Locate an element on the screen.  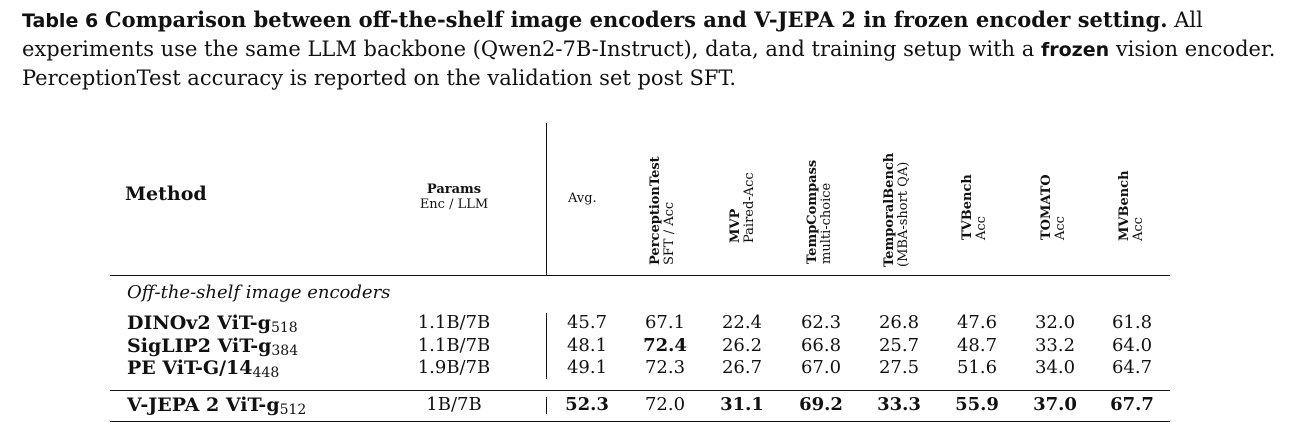
table-row-final-params: 1B/7B is located at coordinates (454, 404).